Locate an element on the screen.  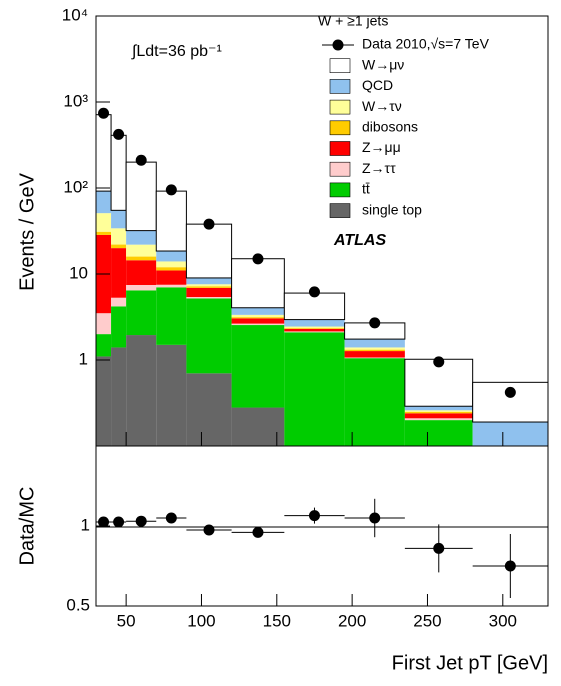
legend-label: QCD is located at coordinates (377, 85).